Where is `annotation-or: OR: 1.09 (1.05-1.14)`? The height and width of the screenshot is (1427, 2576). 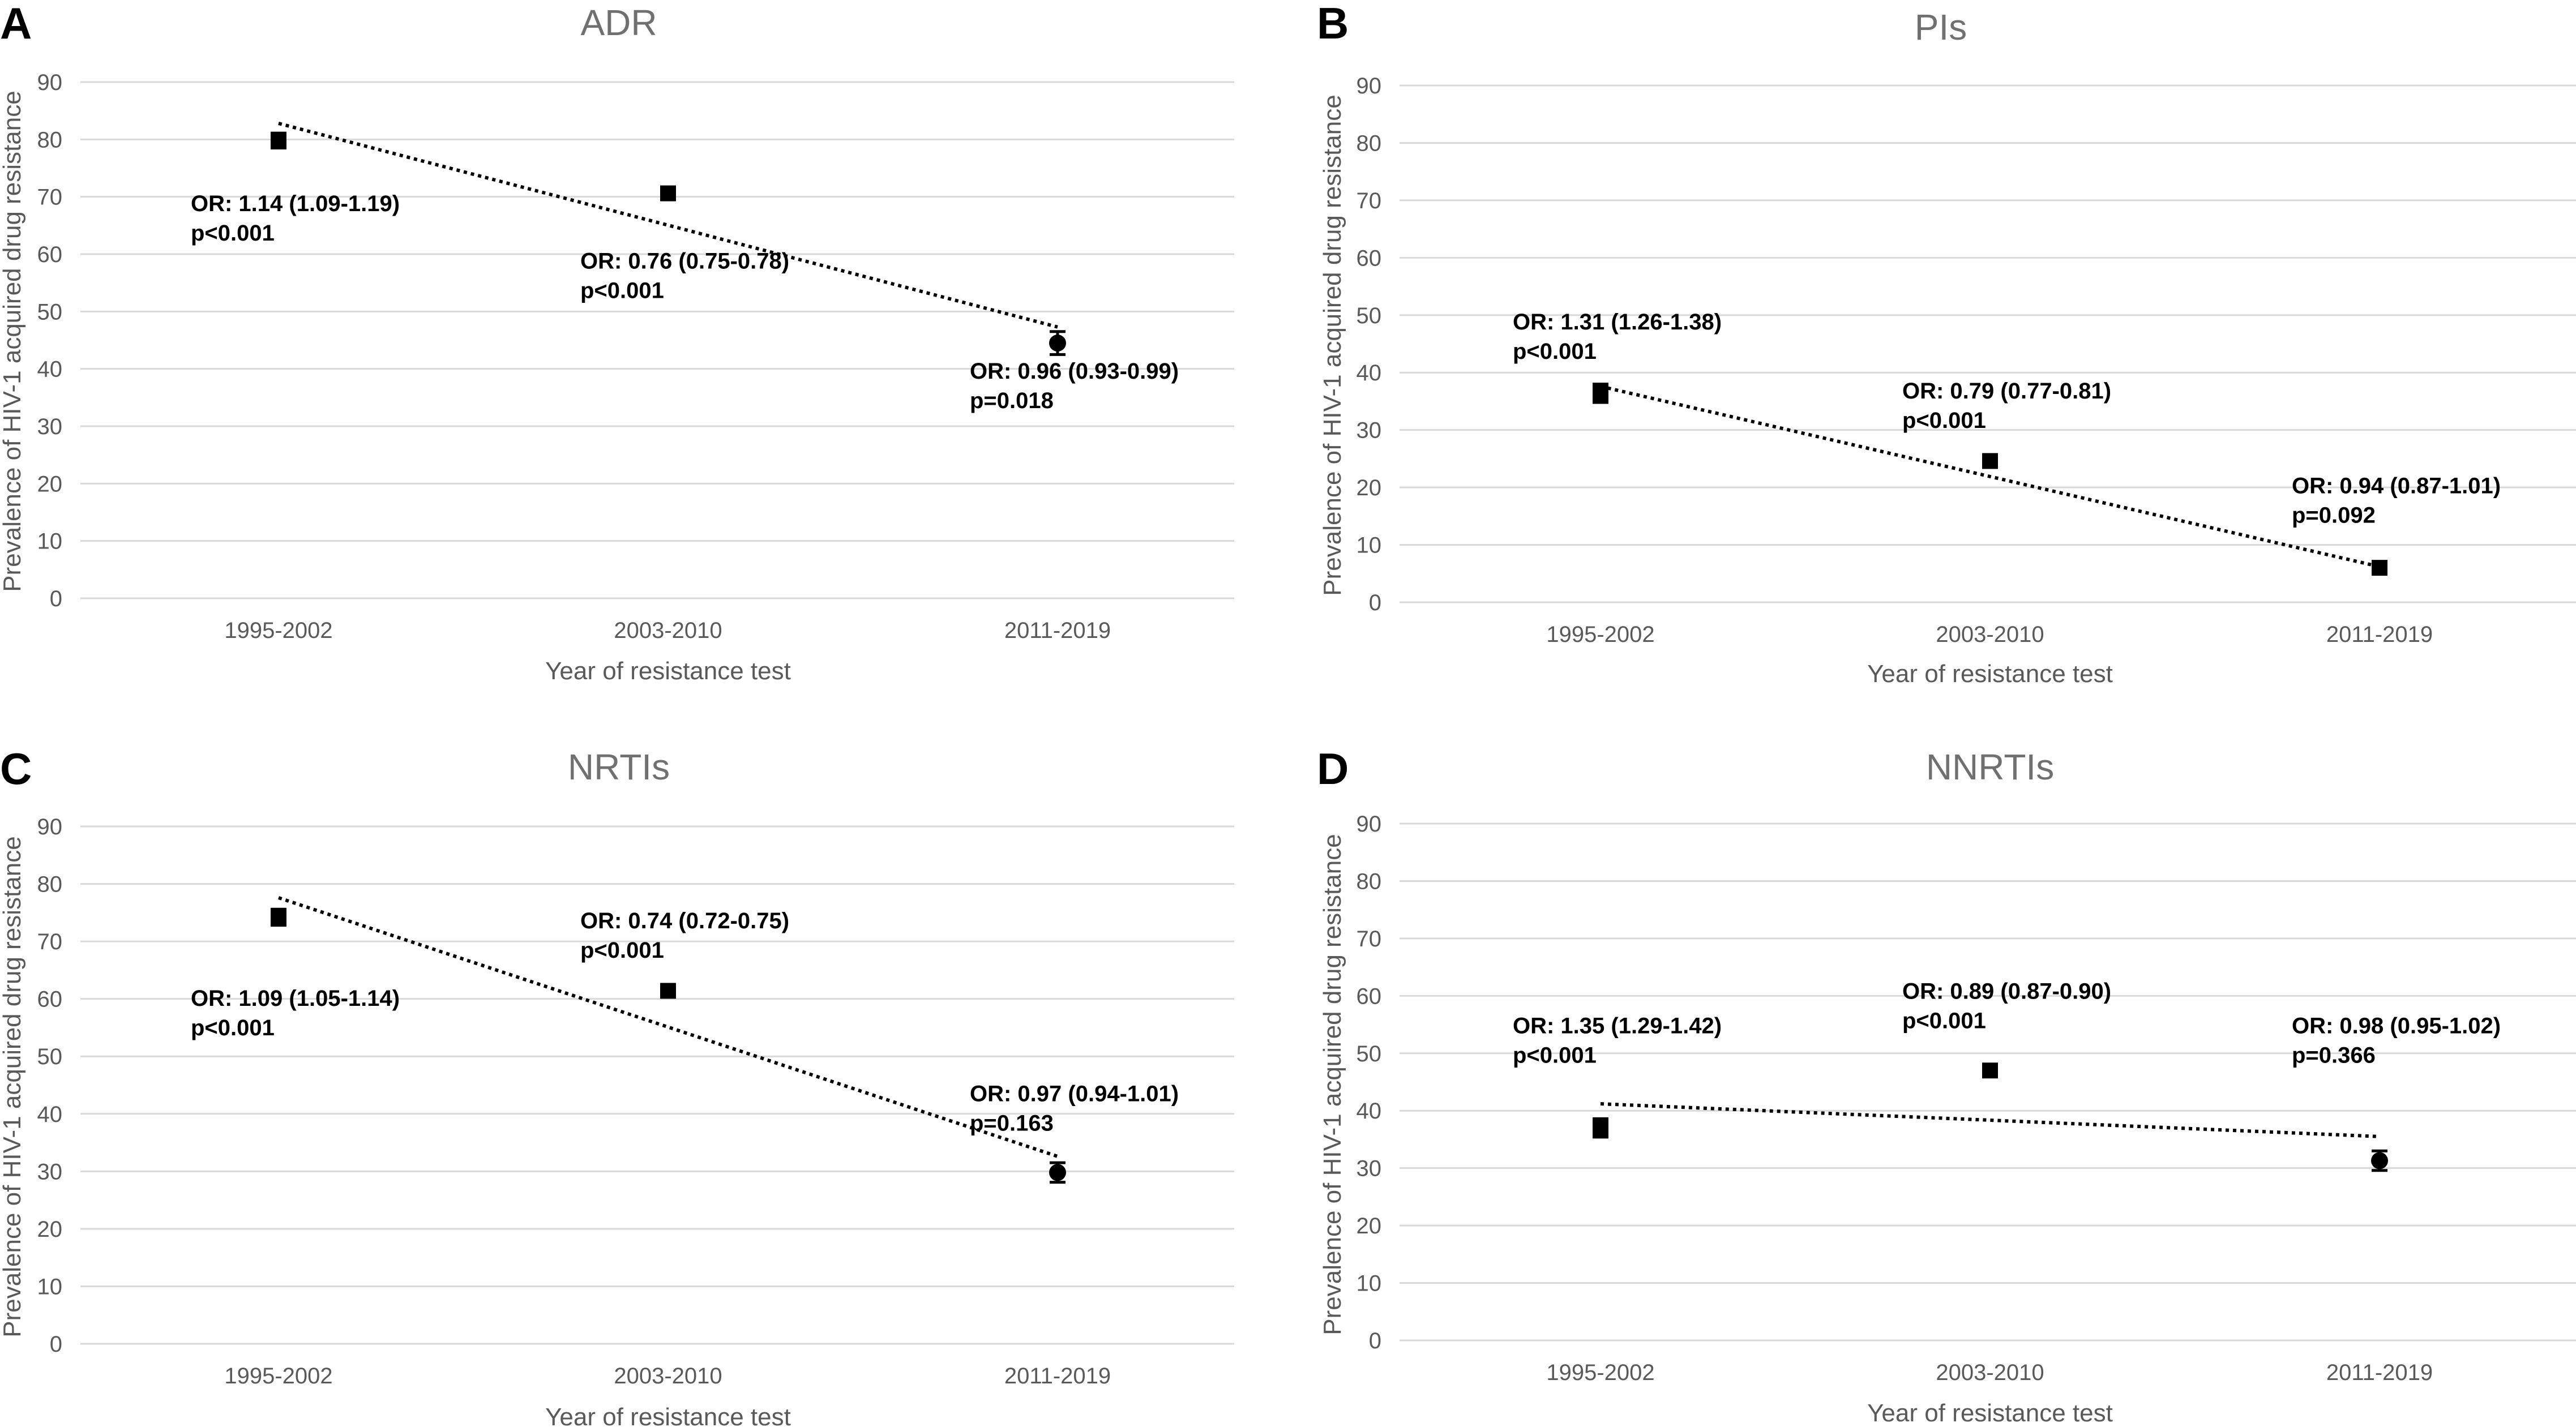
annotation-or: OR: 1.09 (1.05-1.14) is located at coordinates (295, 999).